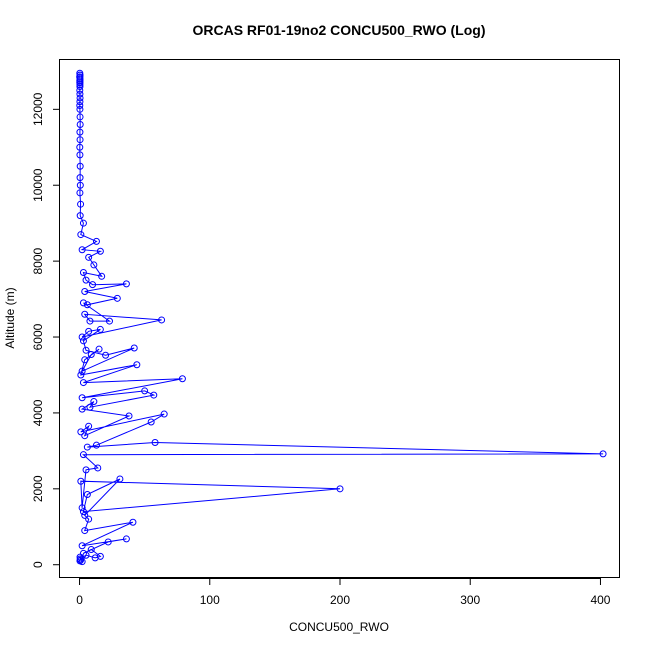 This screenshot has width=650, height=650. I want to click on chart-title: ORCAS RF01-19no2 CONCU500_RWO (Log), so click(338, 30).